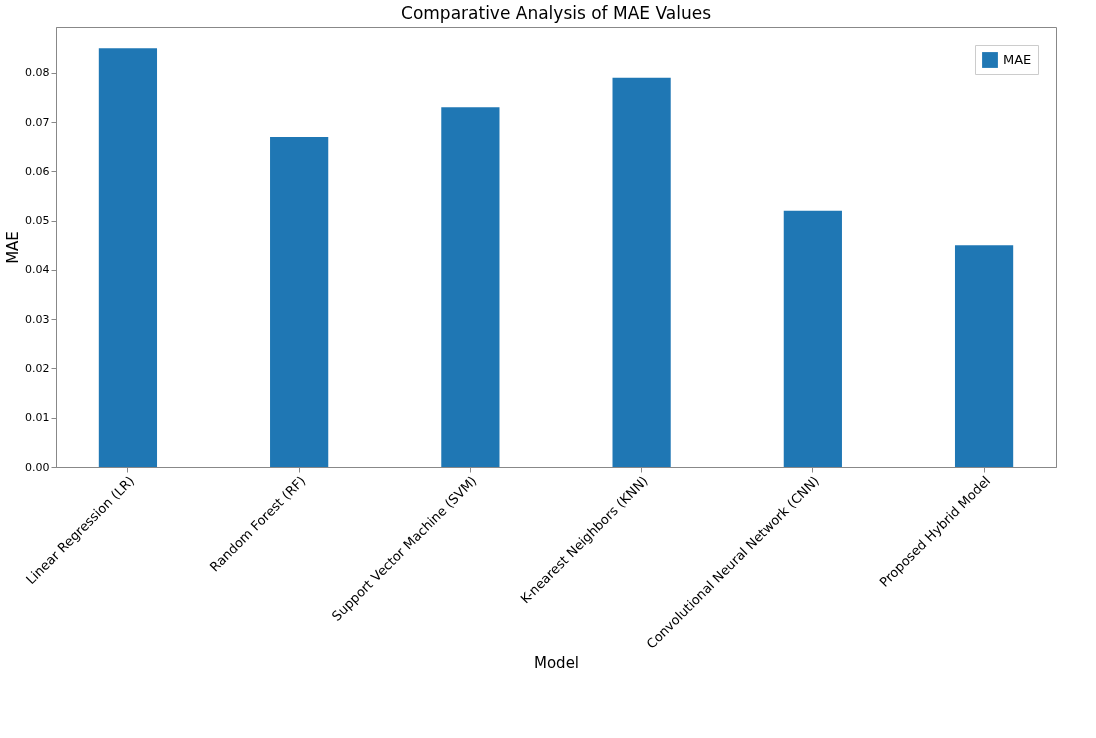 The width and height of the screenshot is (1096, 738). Describe the element at coordinates (1017, 59) in the screenshot. I see `legend-label: MAE` at that location.